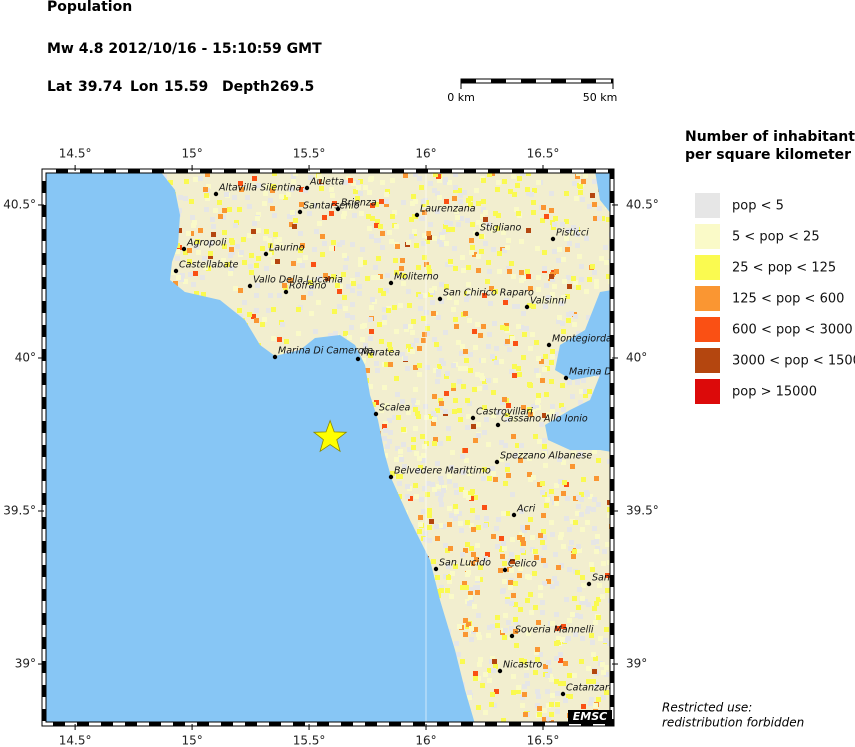 The image size is (855, 747). I want to click on lat-tick-label: 40°, so click(25, 357).